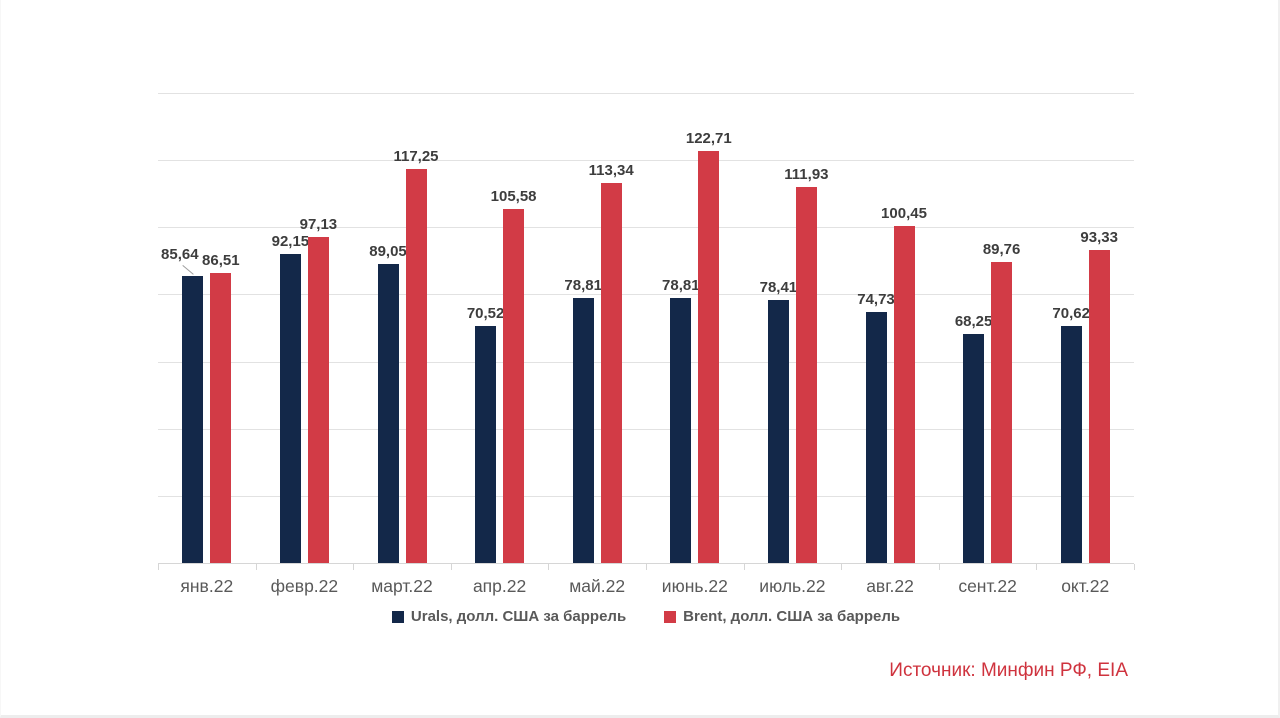 The image size is (1280, 718). I want to click on brent-bar-label: 97,13, so click(318, 224).